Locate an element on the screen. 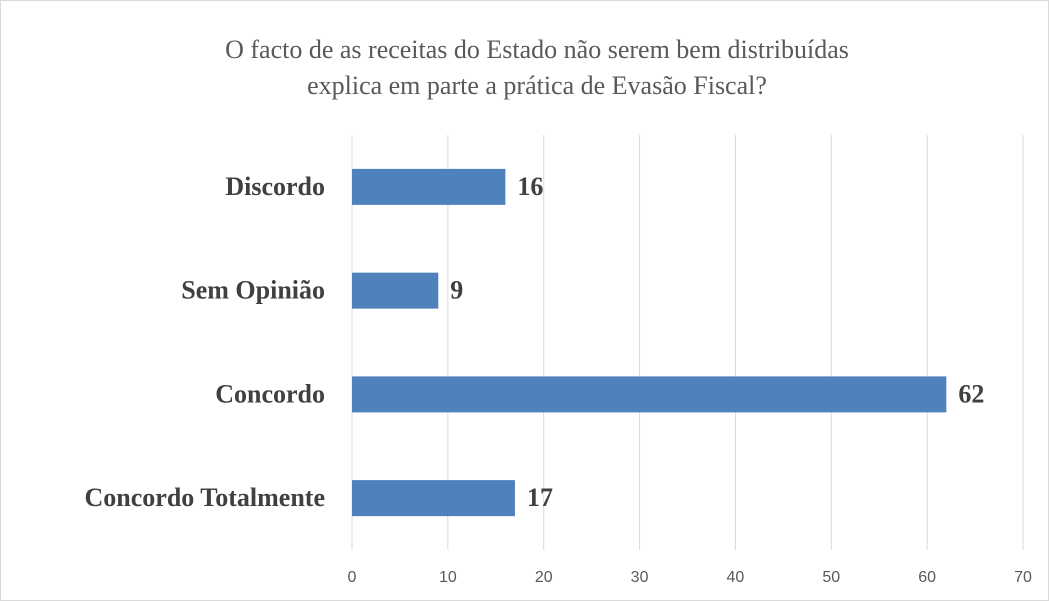  y-tick-label: Concordo is located at coordinates (270, 393).